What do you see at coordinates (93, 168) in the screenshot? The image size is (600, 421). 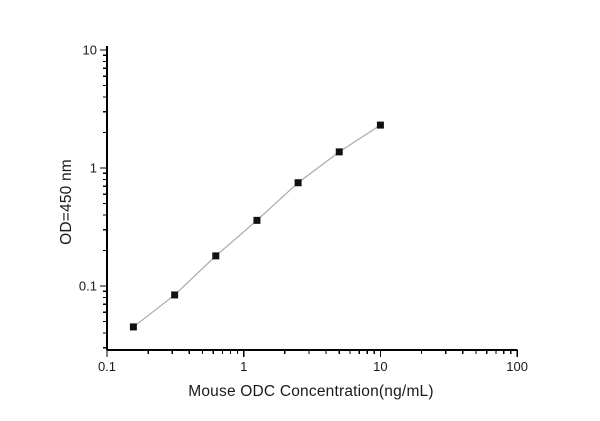 I see `y-tick-label: 1` at bounding box center [93, 168].